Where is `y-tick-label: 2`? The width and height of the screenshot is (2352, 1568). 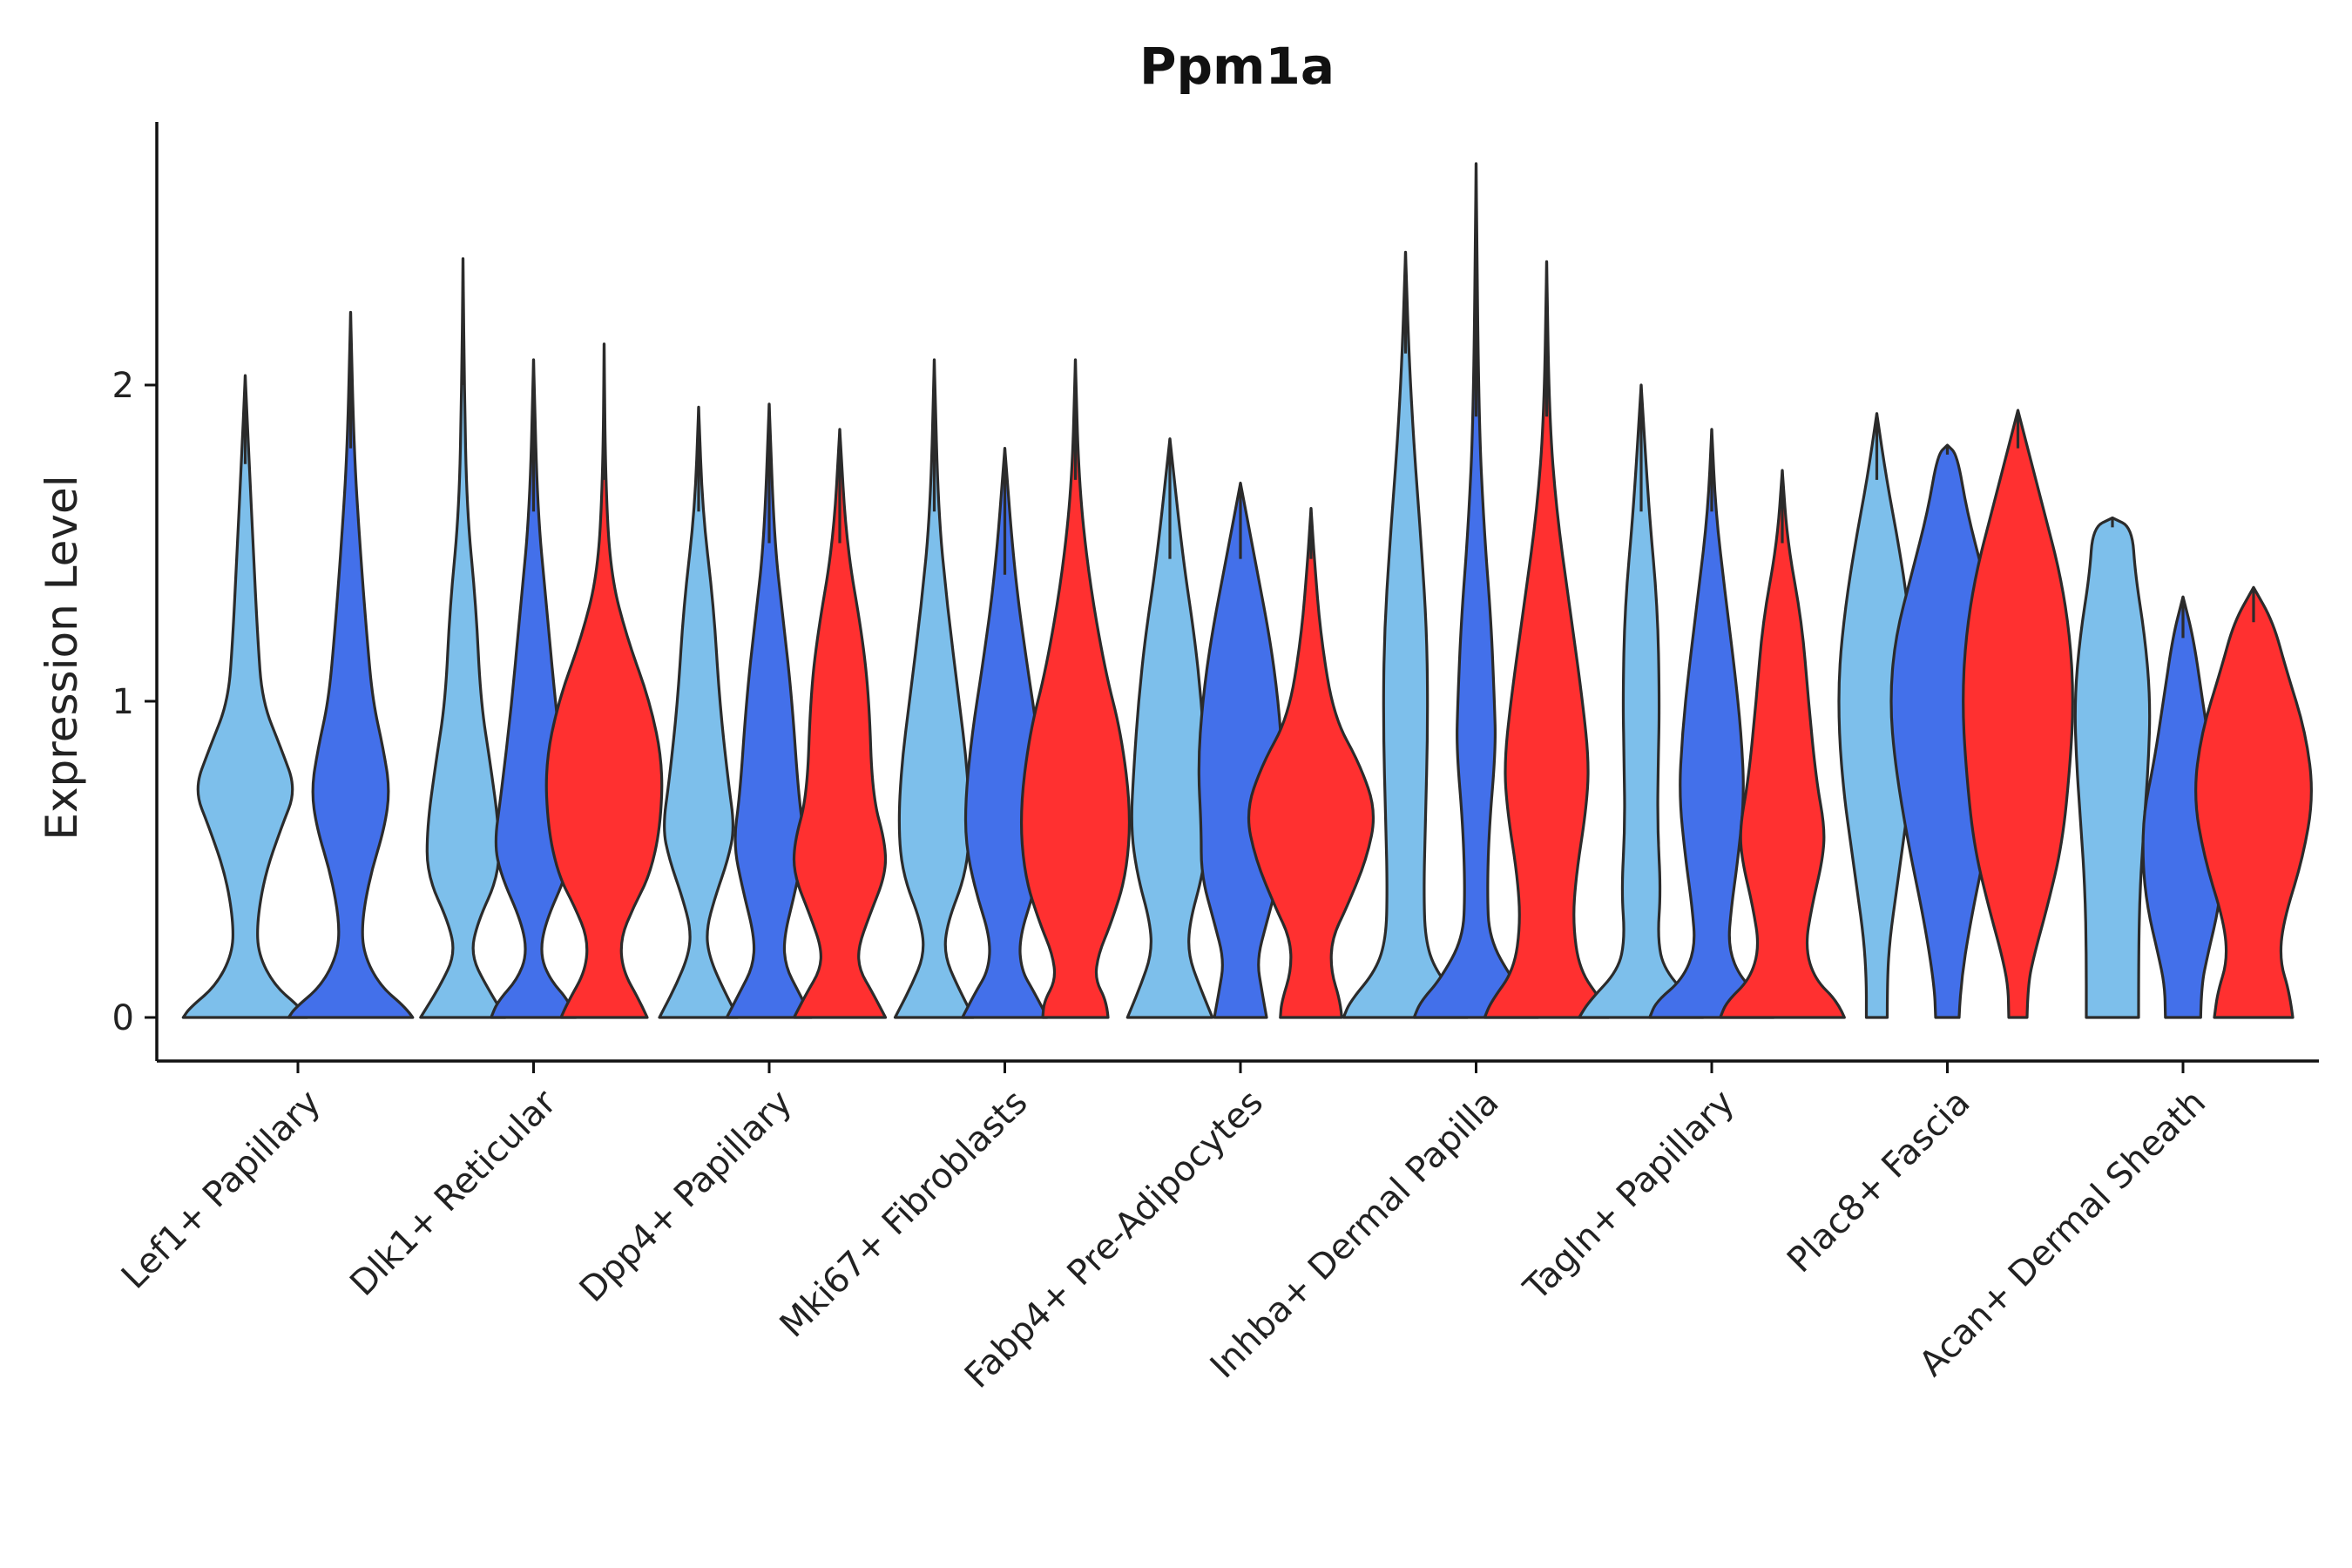
y-tick-label: 2 is located at coordinates (123, 386).